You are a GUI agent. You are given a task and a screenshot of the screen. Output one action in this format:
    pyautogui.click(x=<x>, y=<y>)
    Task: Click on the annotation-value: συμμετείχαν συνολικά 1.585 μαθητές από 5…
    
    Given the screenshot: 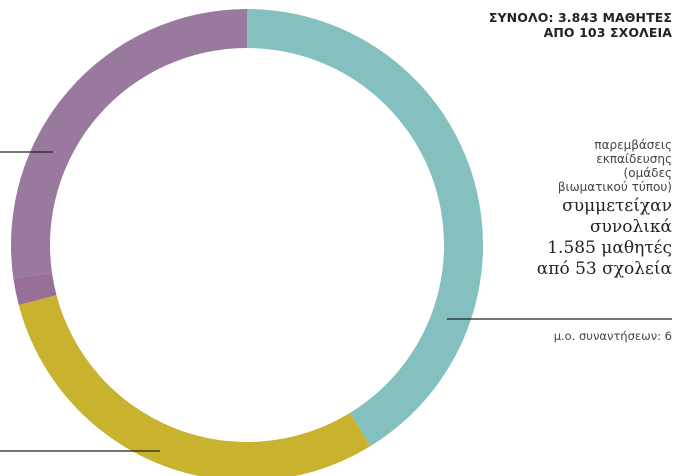 What is the action you would take?
    pyautogui.click(x=572, y=238)
    